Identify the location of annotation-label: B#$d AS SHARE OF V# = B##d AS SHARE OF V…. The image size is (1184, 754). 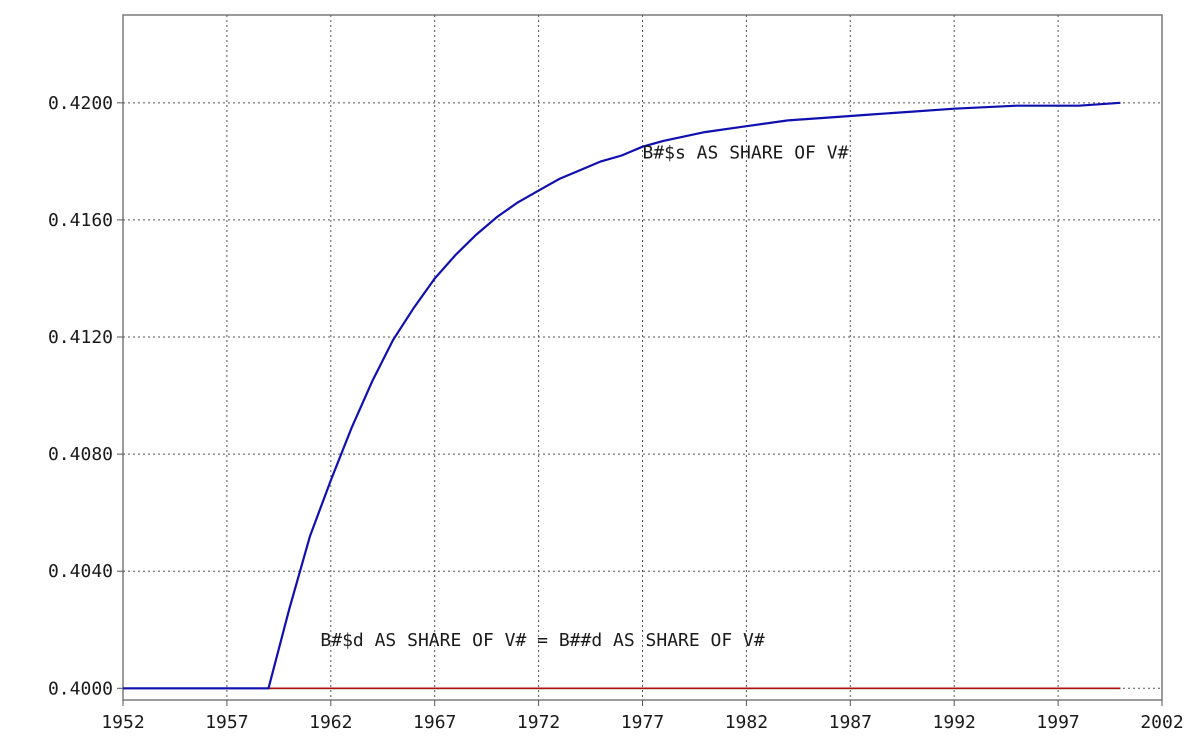
(542, 640).